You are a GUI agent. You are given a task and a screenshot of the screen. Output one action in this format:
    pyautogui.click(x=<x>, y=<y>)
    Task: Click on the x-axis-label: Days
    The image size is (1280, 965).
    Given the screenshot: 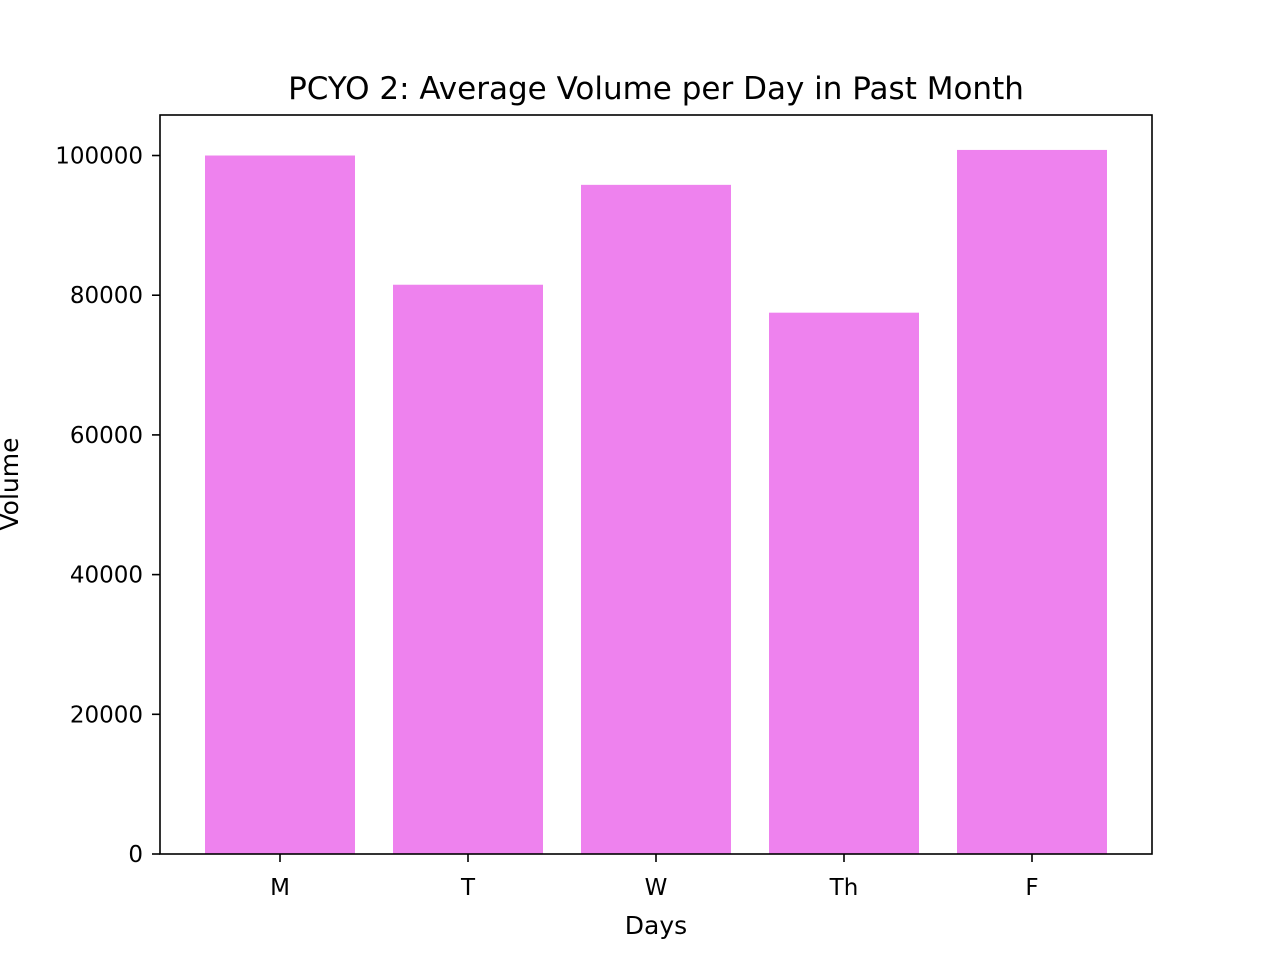 What is the action you would take?
    pyautogui.click(x=656, y=925)
    